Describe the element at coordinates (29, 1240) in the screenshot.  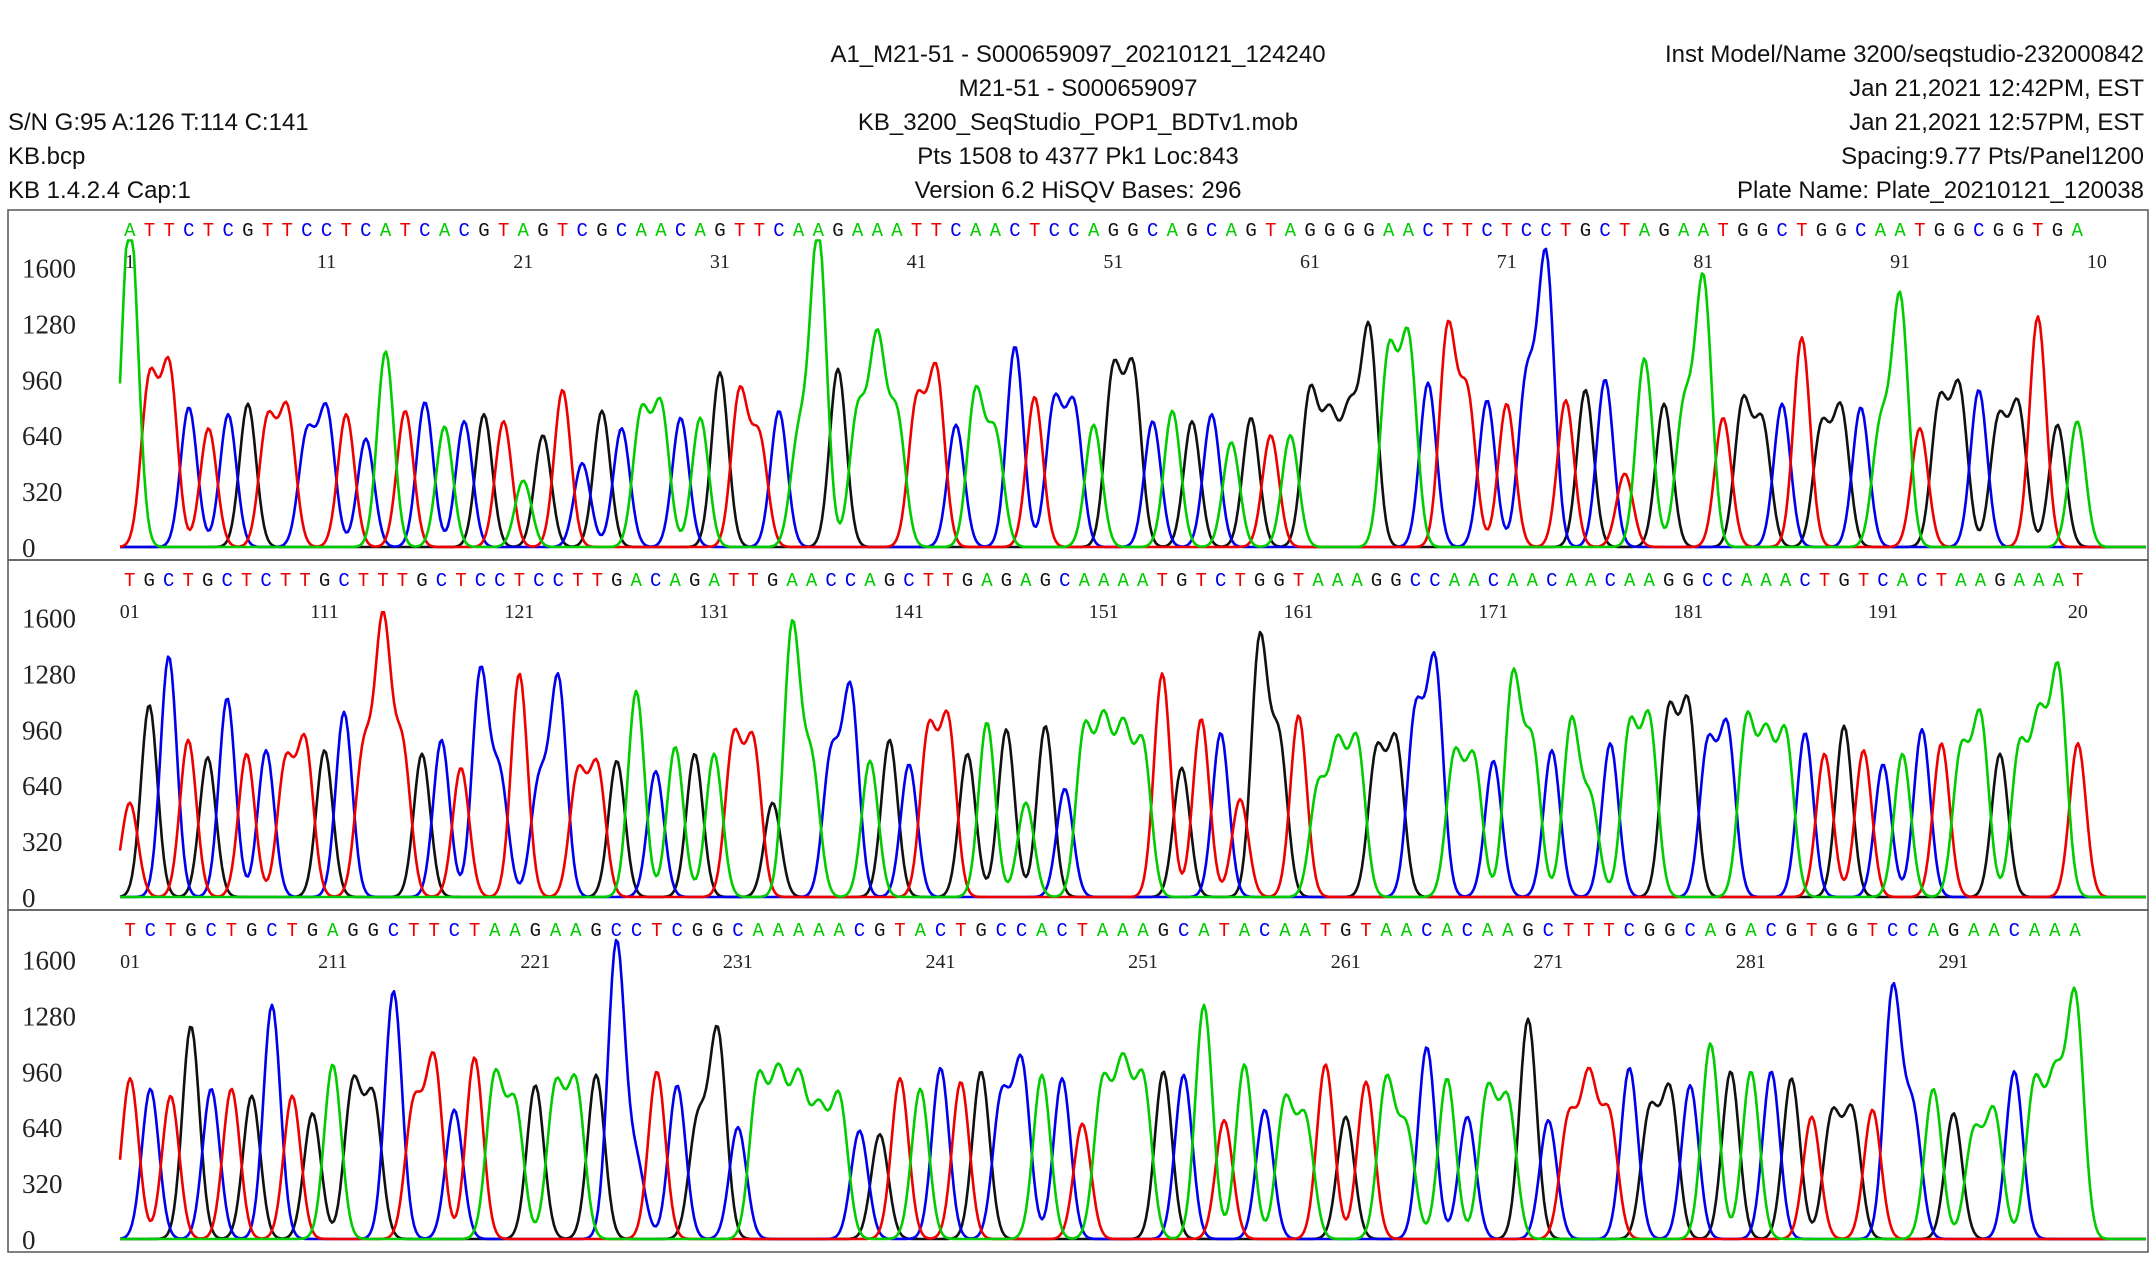
I see `y-tick-label: 0` at that location.